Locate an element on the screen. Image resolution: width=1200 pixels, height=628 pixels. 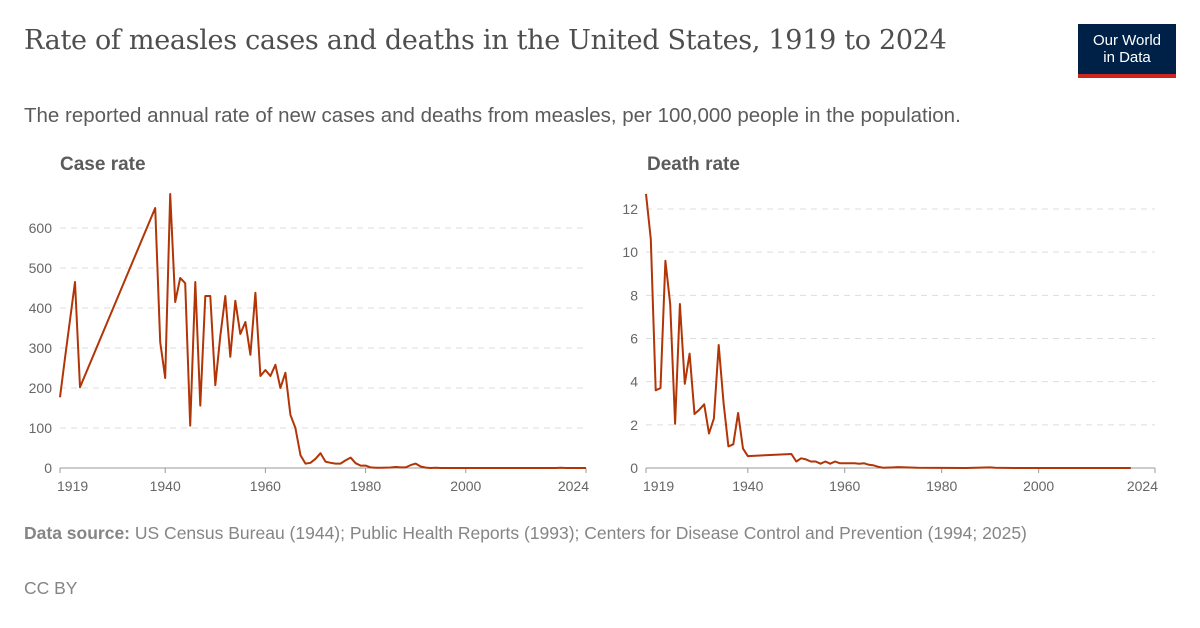
death-y-tick-label: 10 is located at coordinates (630, 252).